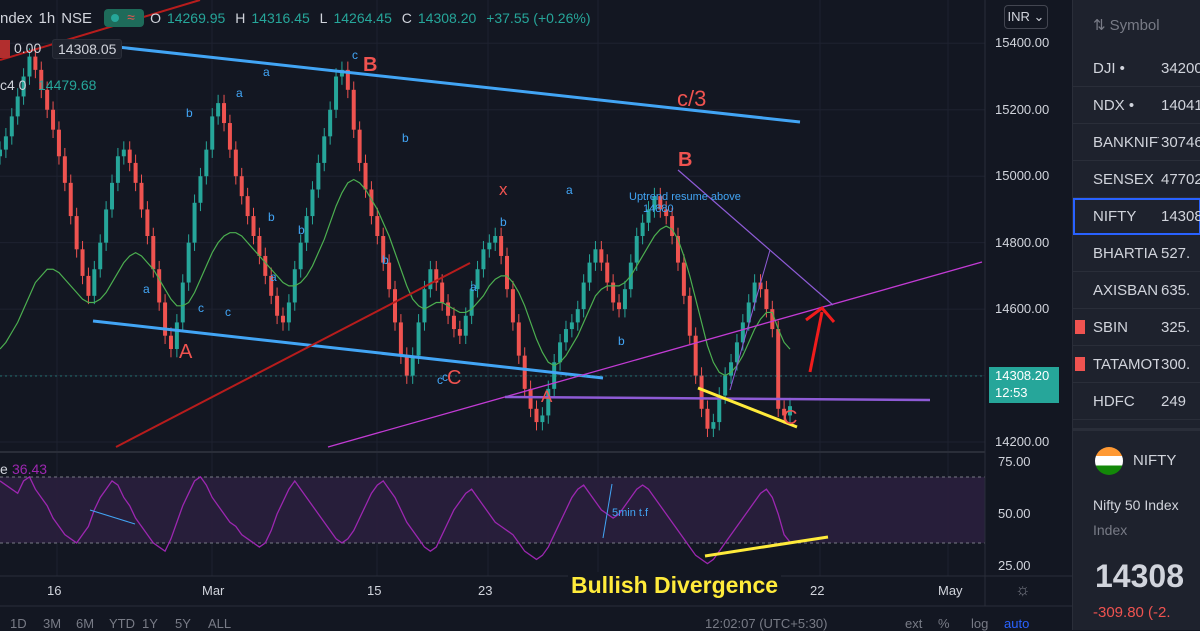  What do you see at coordinates (1136, 401) in the screenshot?
I see `watchlist-row: HDFC 249` at bounding box center [1136, 401].